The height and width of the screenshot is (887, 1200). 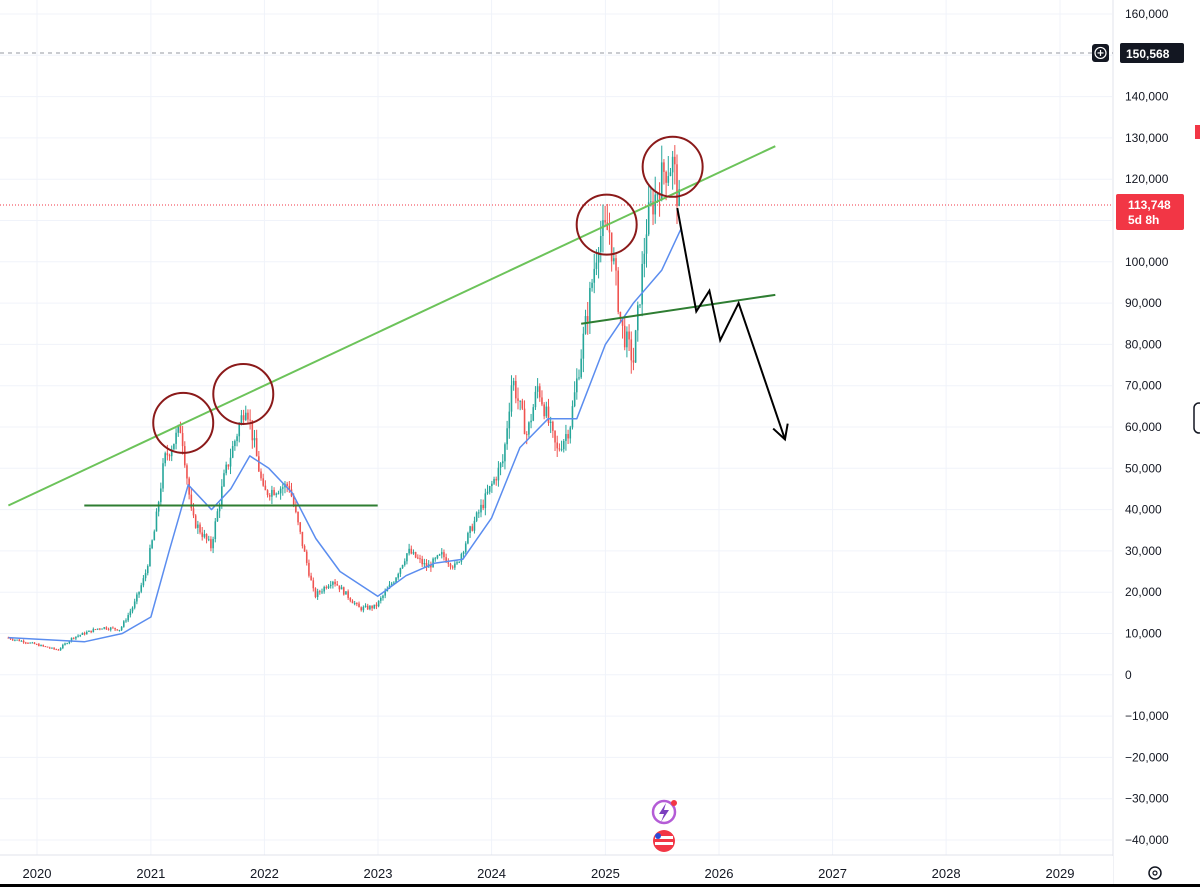 I want to click on time-tick-label: 2028, so click(x=946, y=873).